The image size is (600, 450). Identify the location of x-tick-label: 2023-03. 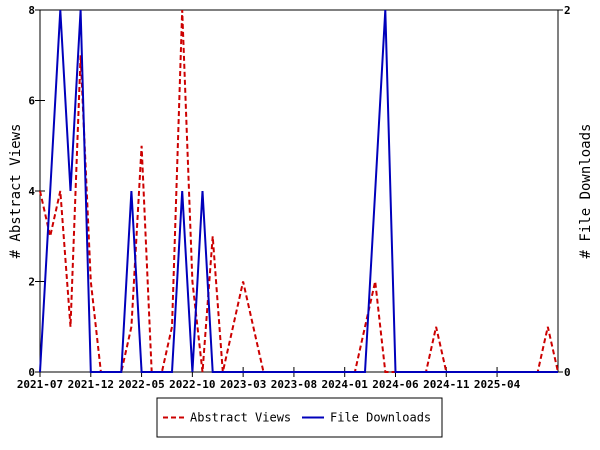
(243, 384).